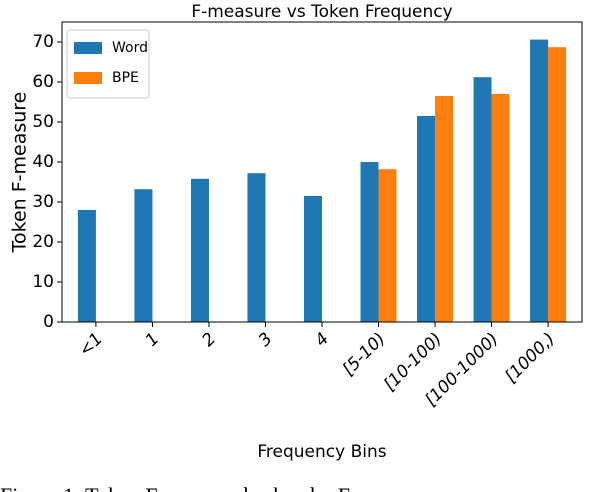  Describe the element at coordinates (321, 12) in the screenshot. I see `chart-title: F-measure vs Token Frequency` at that location.